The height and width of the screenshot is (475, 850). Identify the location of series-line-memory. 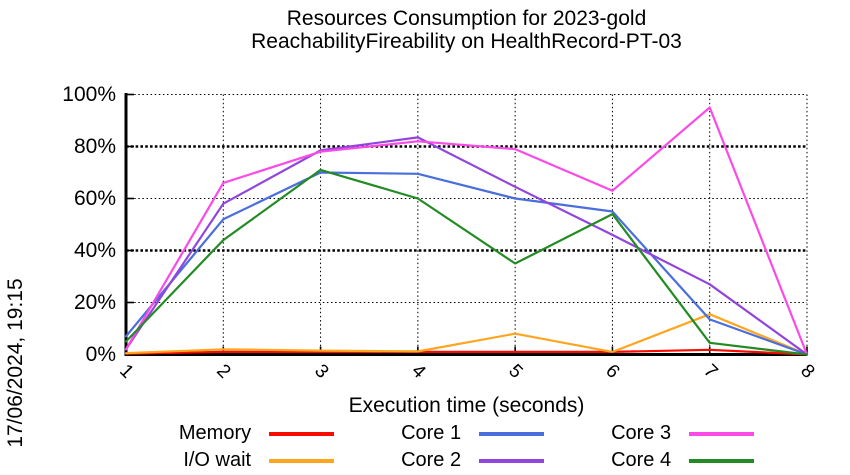
(466, 352).